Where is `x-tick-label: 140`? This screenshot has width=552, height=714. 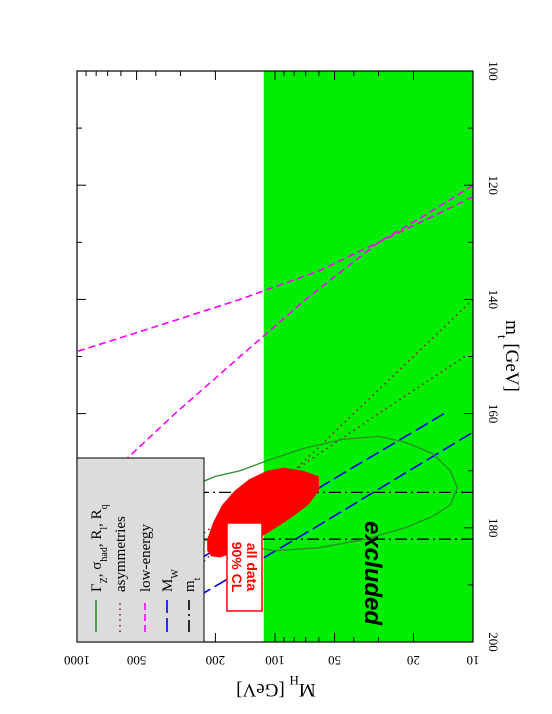
x-tick-label: 140 is located at coordinates (493, 300).